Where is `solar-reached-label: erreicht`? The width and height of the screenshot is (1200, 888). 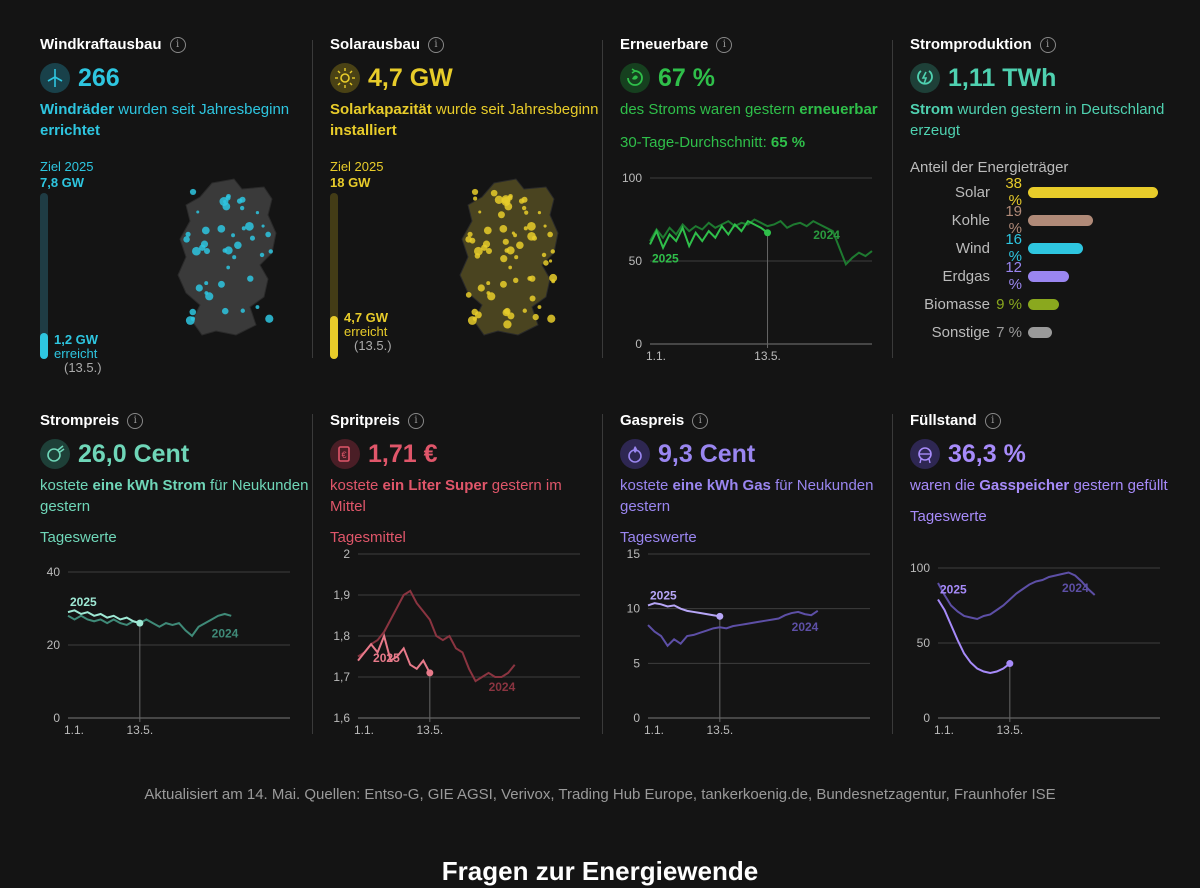 solar-reached-label: erreicht is located at coordinates (366, 331).